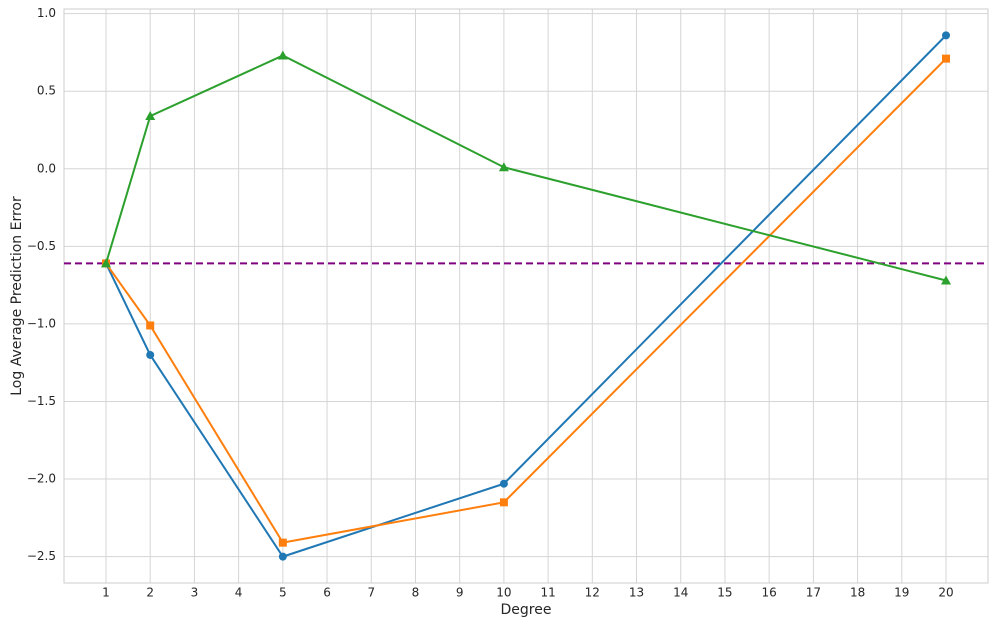 This screenshot has width=997, height=629. What do you see at coordinates (46, 168) in the screenshot?
I see `y-tick-label: 0.0` at bounding box center [46, 168].